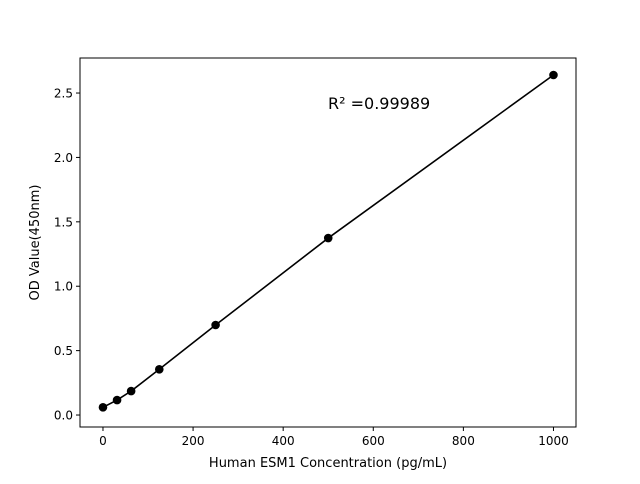 This screenshot has width=640, height=484. Describe the element at coordinates (63, 222) in the screenshot. I see `y-tick-label: 1.5` at that location.